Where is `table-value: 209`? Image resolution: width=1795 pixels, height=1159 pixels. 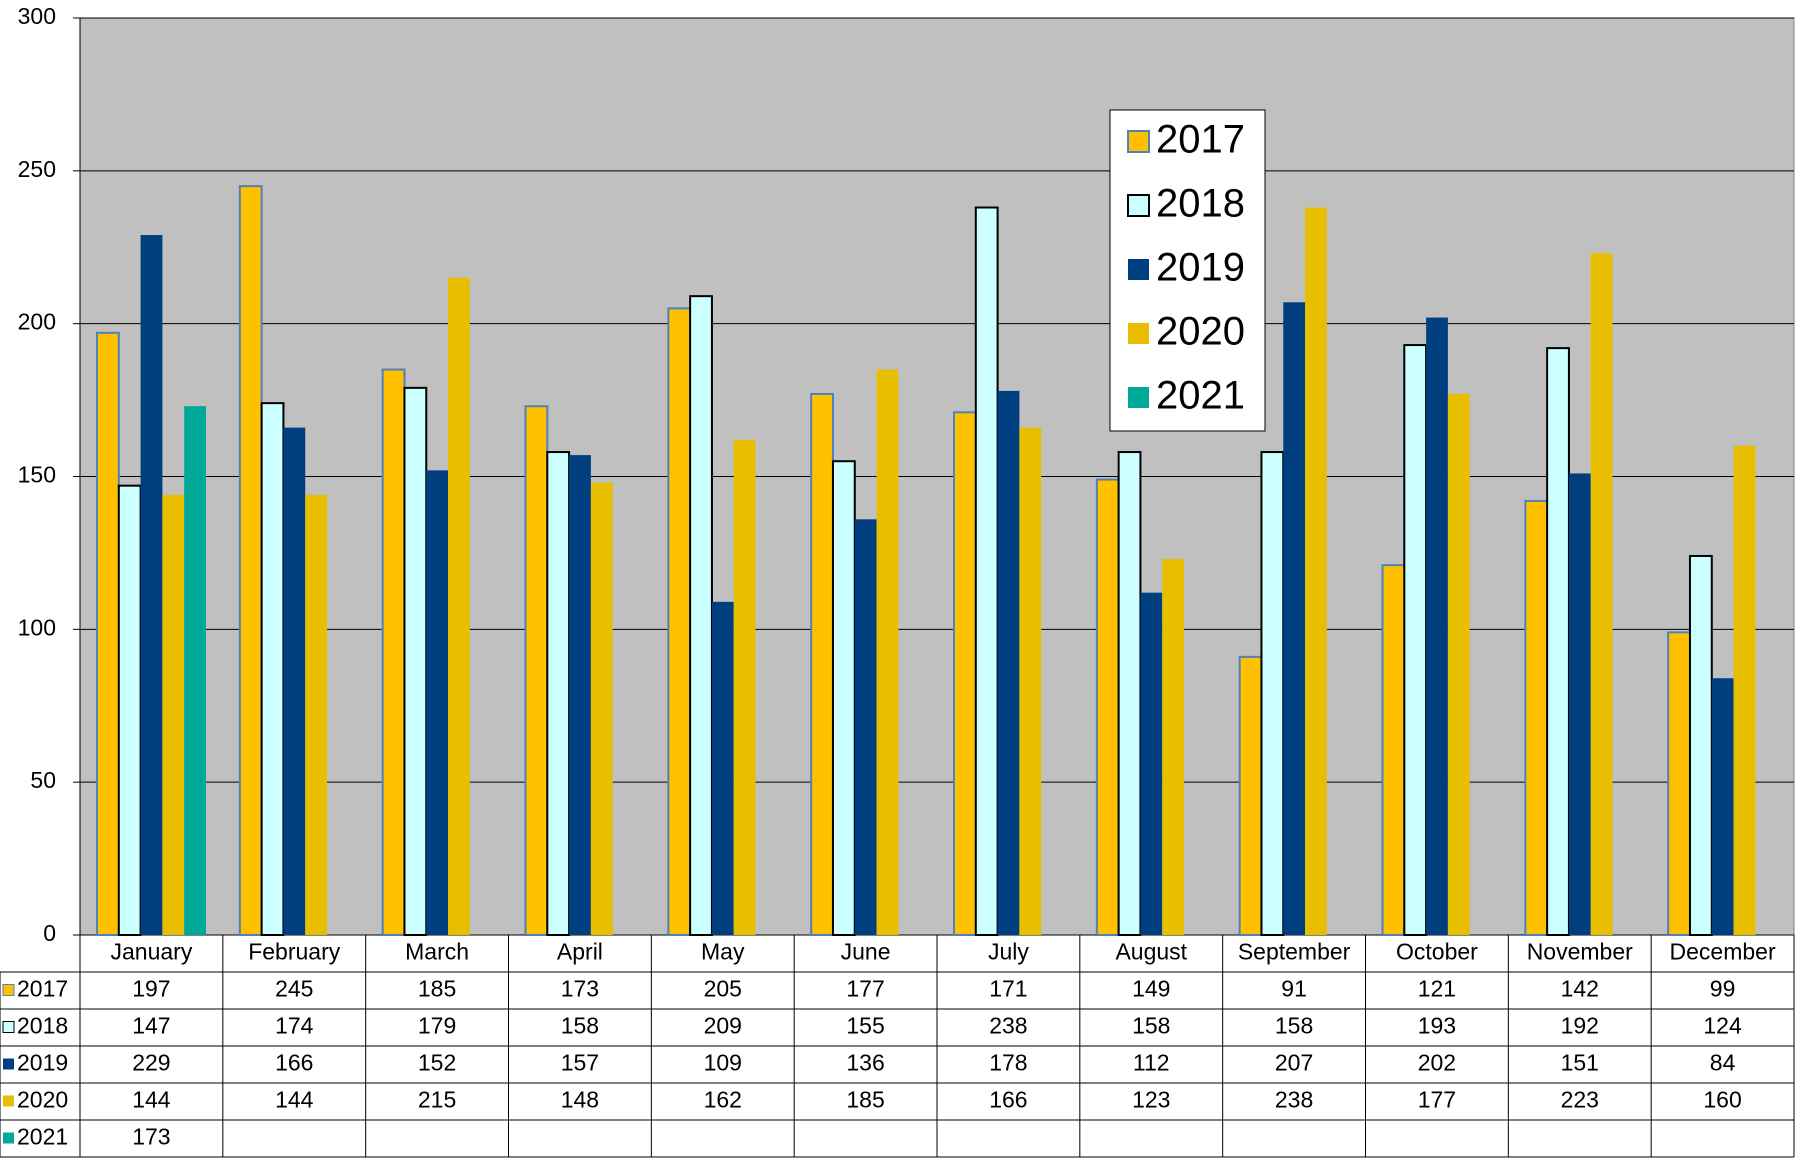 table-value: 209 is located at coordinates (723, 1026).